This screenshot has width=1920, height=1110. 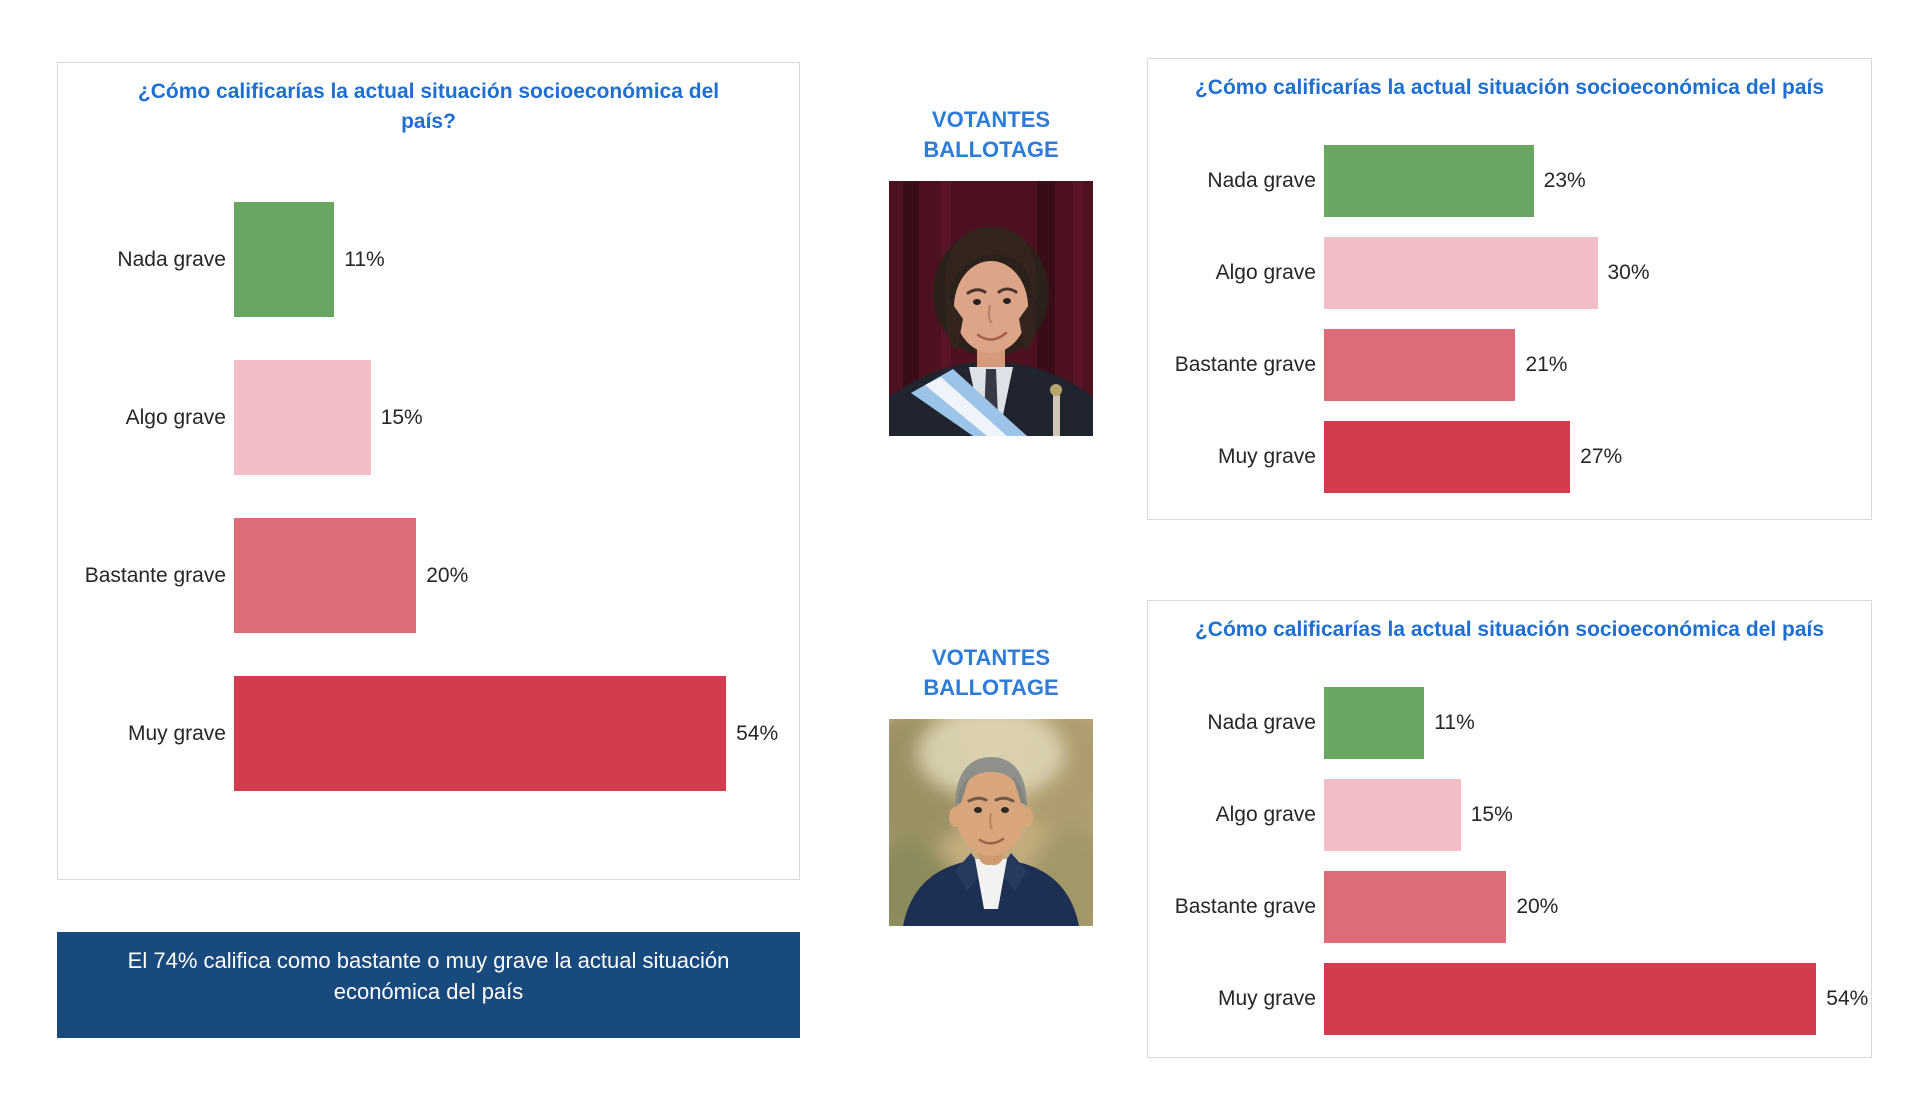 What do you see at coordinates (1597, 181) in the screenshot?
I see `bar-track: 23%` at bounding box center [1597, 181].